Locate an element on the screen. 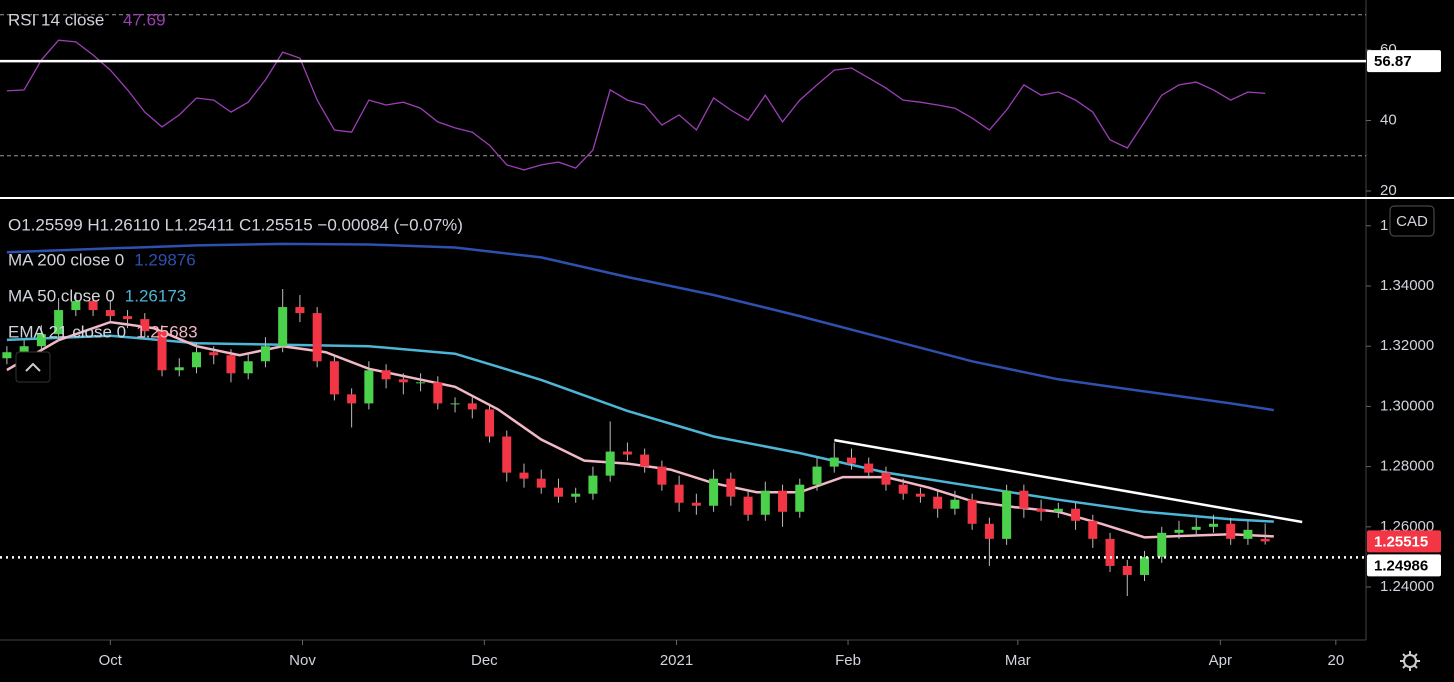  level-tag-box is located at coordinates (1404, 61).